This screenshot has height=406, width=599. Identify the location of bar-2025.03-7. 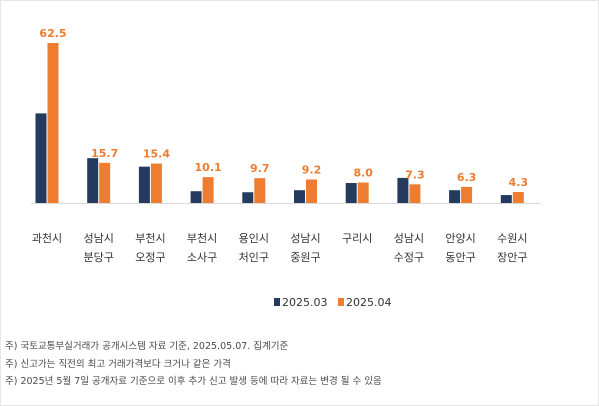
(403, 190).